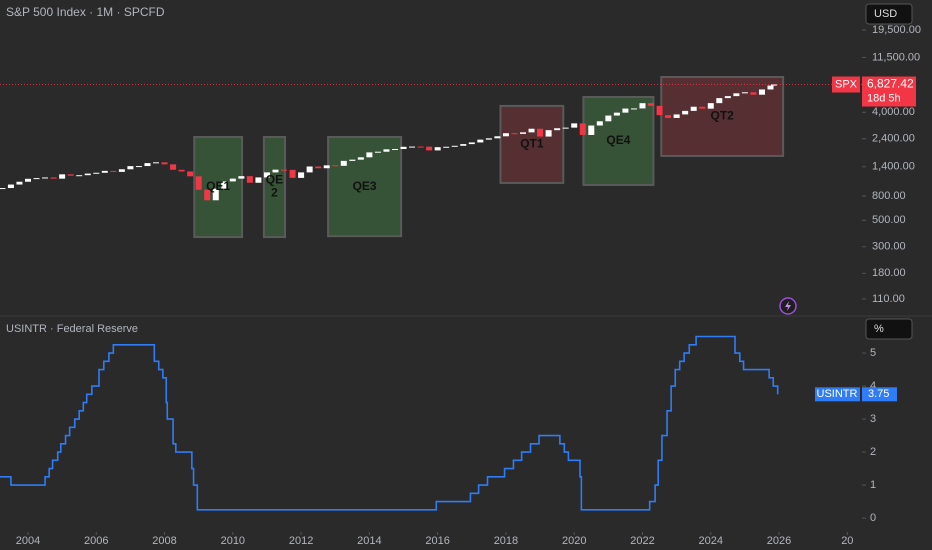 Image resolution: width=932 pixels, height=550 pixels. I want to click on x-tick-label: 2006, so click(96, 541).